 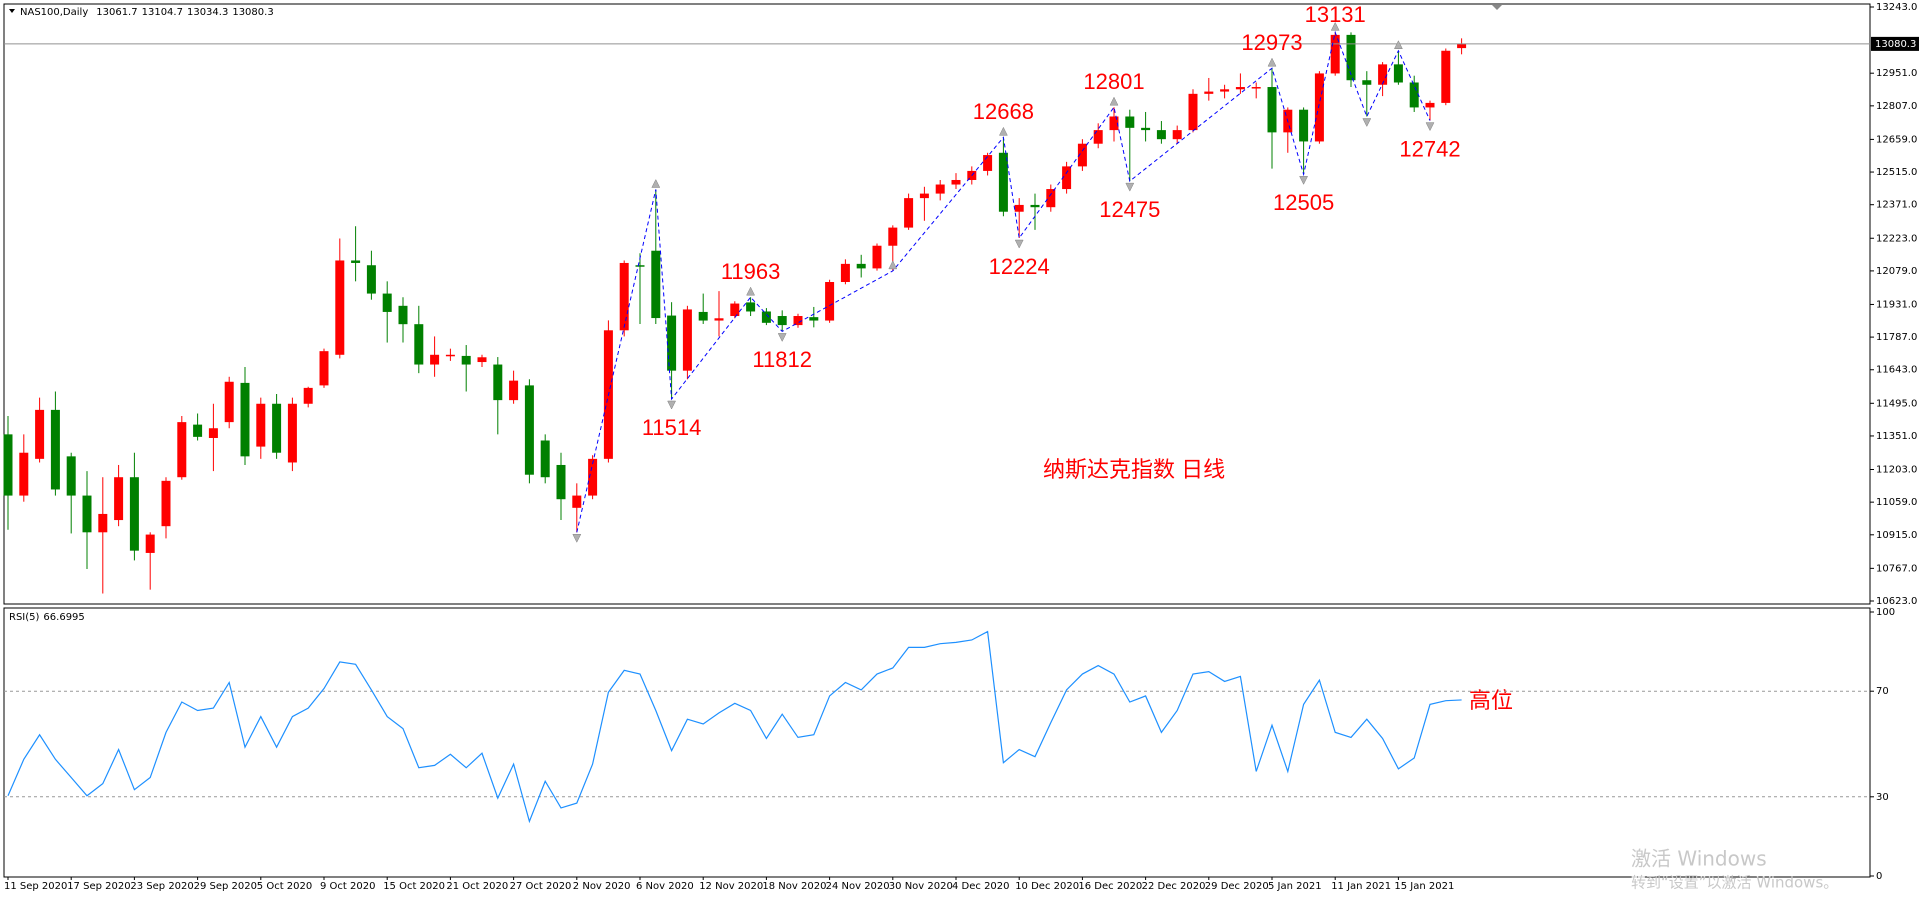 I want to click on y-tick-label: 11495.0, so click(x=1896, y=403).